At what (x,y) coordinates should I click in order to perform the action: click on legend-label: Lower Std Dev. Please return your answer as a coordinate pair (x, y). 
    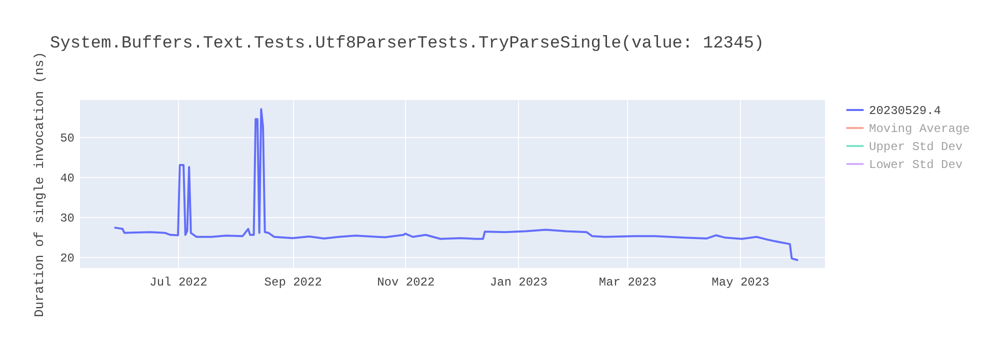
    Looking at the image, I should click on (916, 165).